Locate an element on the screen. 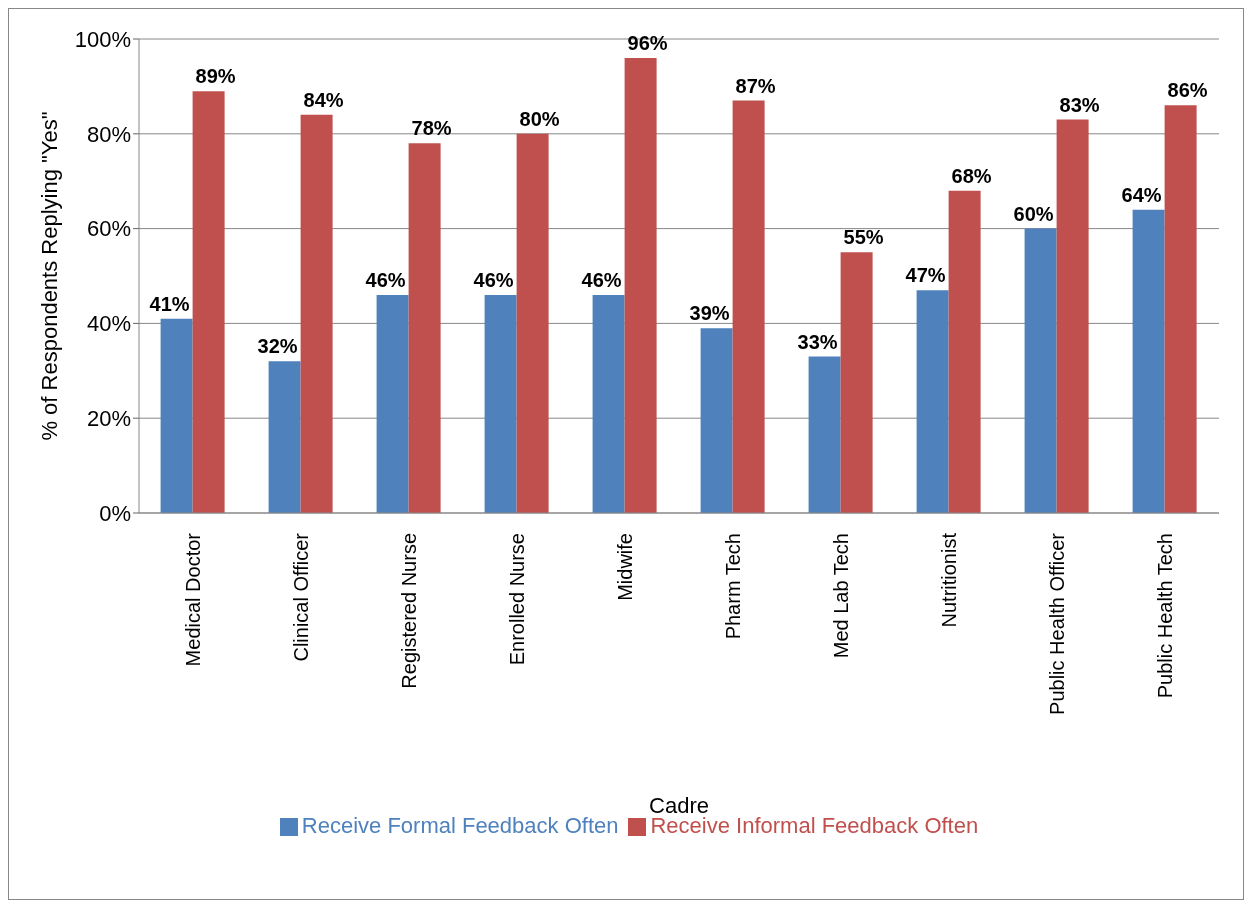 This screenshot has width=1252, height=909. x-tick-label: Enrolled Nurse is located at coordinates (517, 599).